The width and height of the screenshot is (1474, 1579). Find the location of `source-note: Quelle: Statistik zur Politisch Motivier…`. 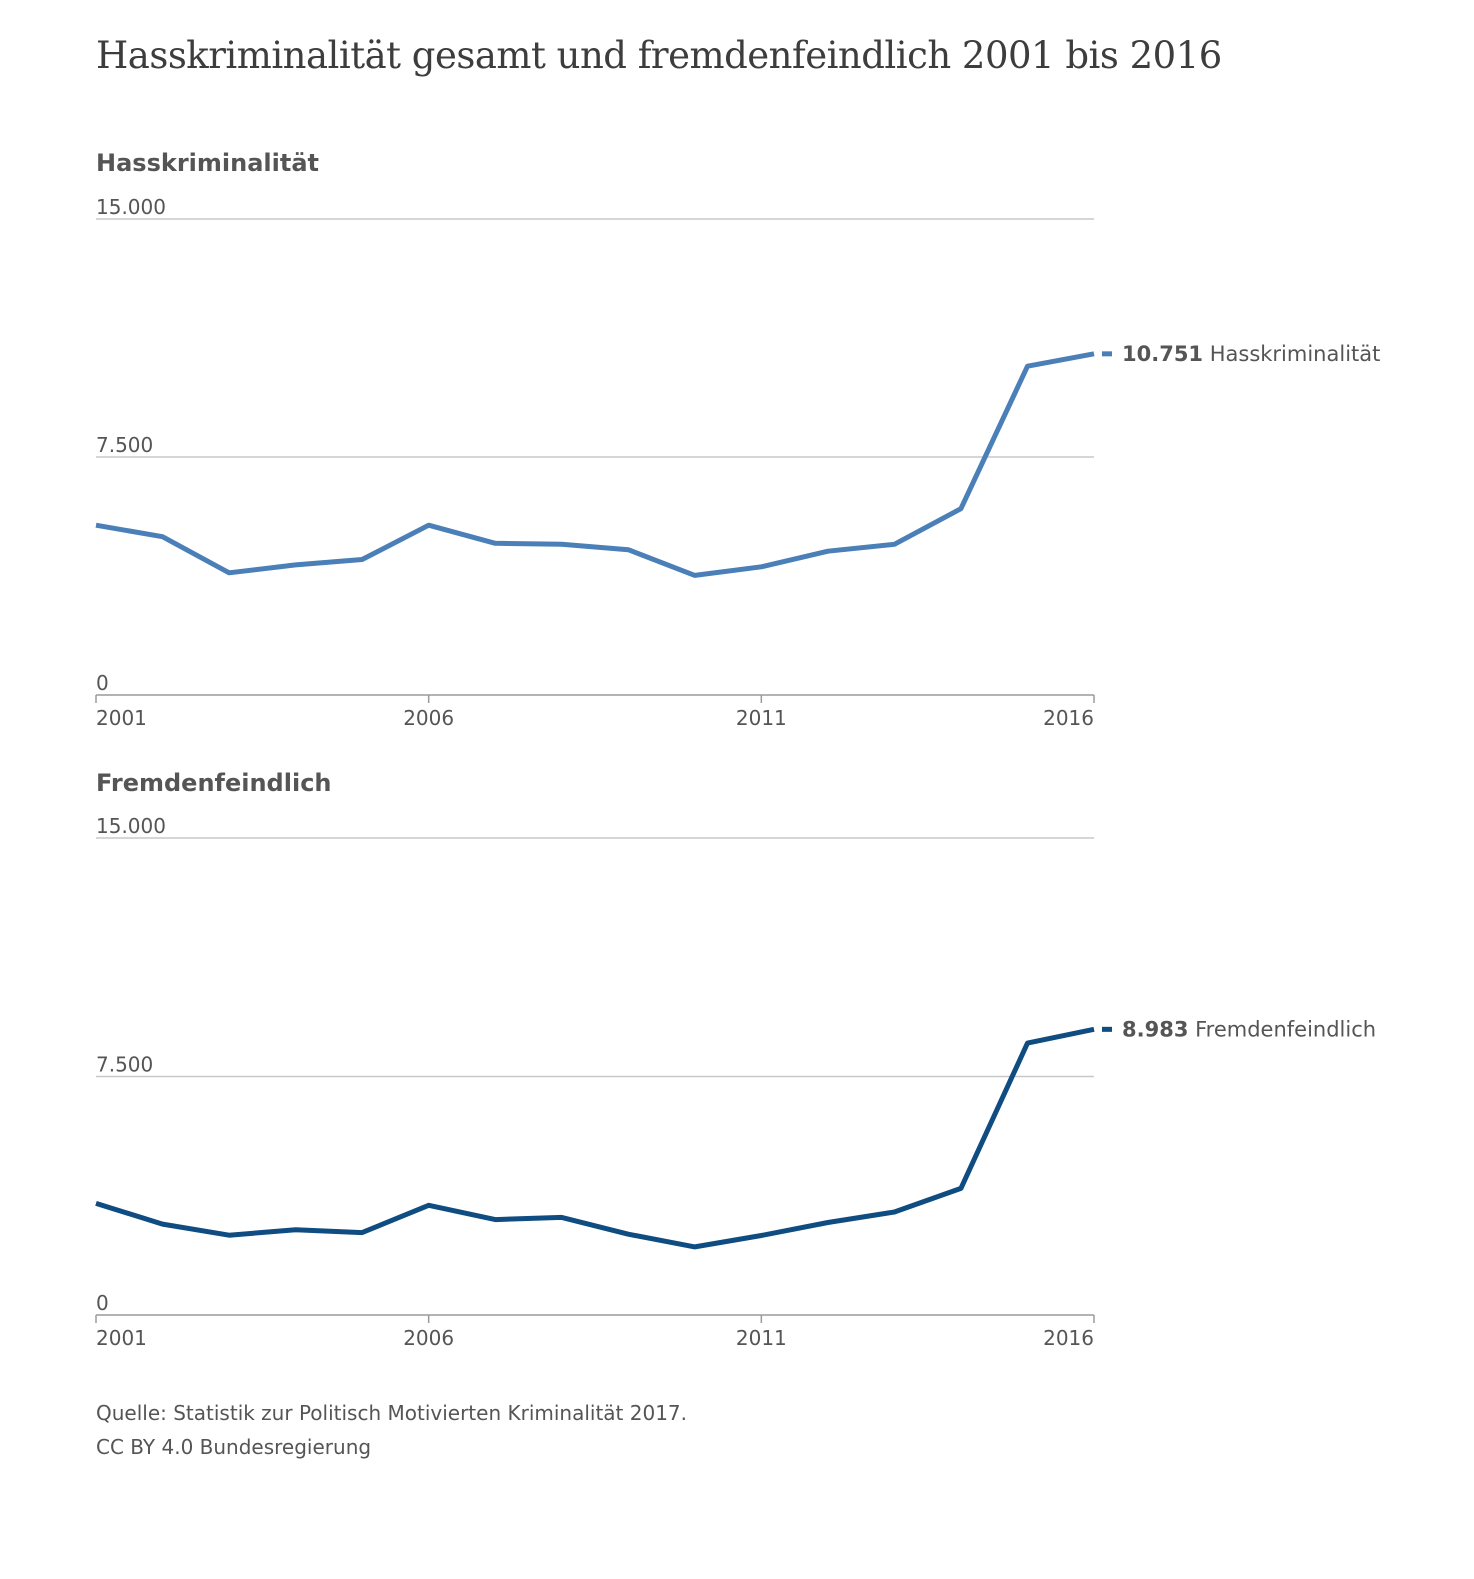

source-note: Quelle: Statistik zur Politisch Motivier… is located at coordinates (392, 1413).